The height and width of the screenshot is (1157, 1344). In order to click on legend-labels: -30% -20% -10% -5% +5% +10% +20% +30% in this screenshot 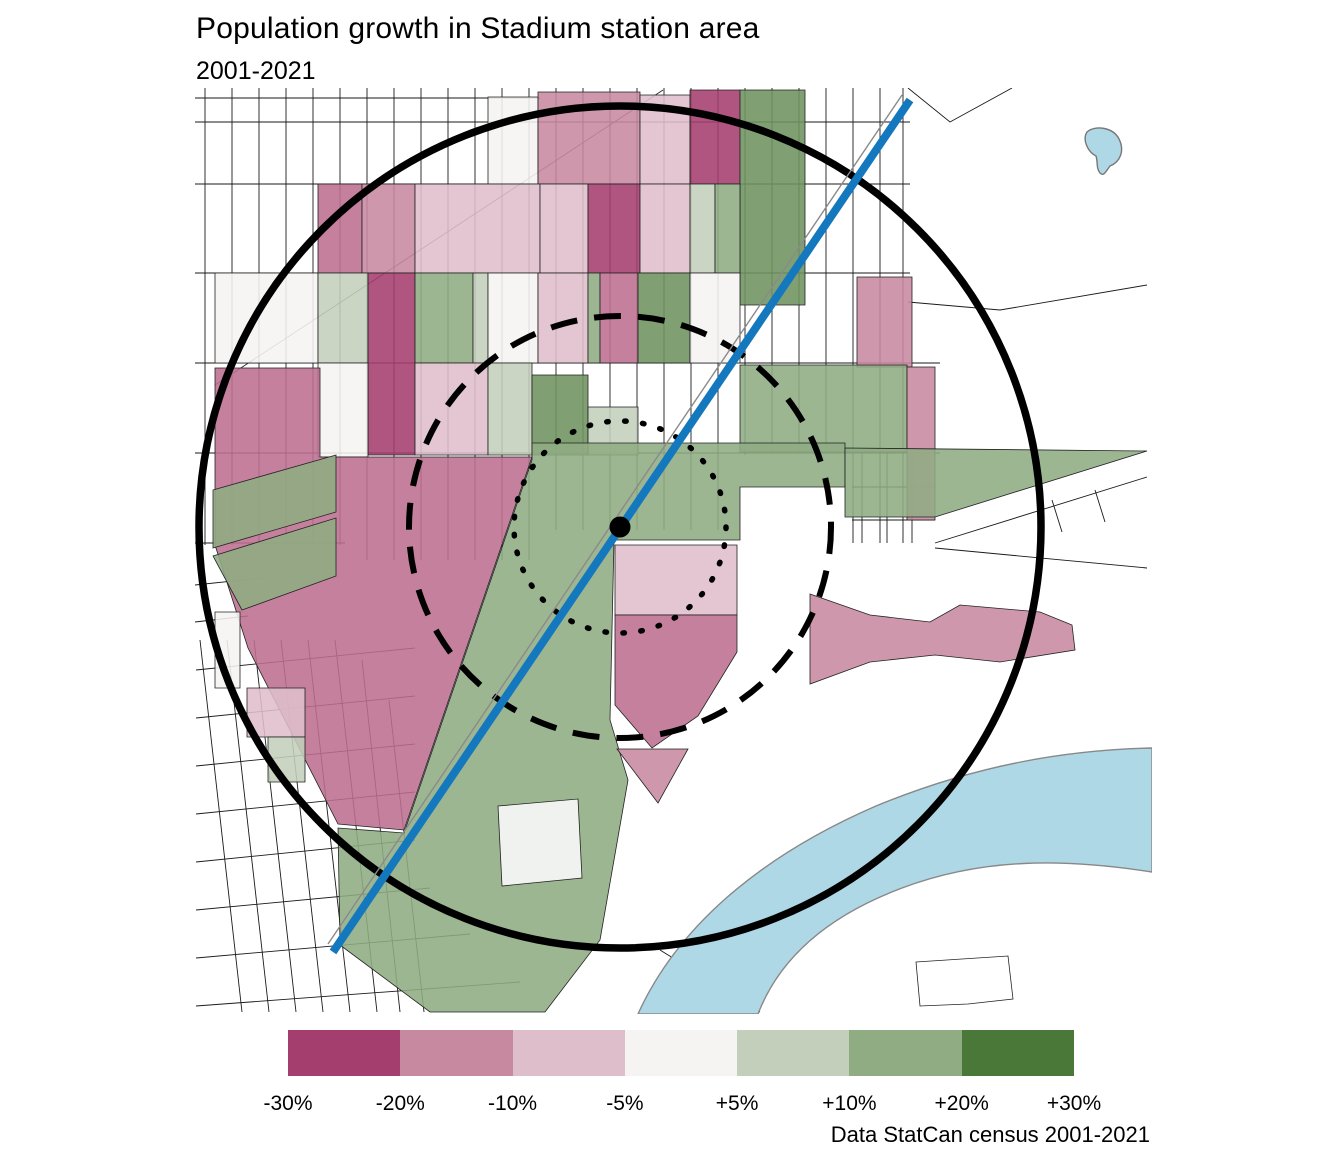, I will do `click(682, 1106)`.